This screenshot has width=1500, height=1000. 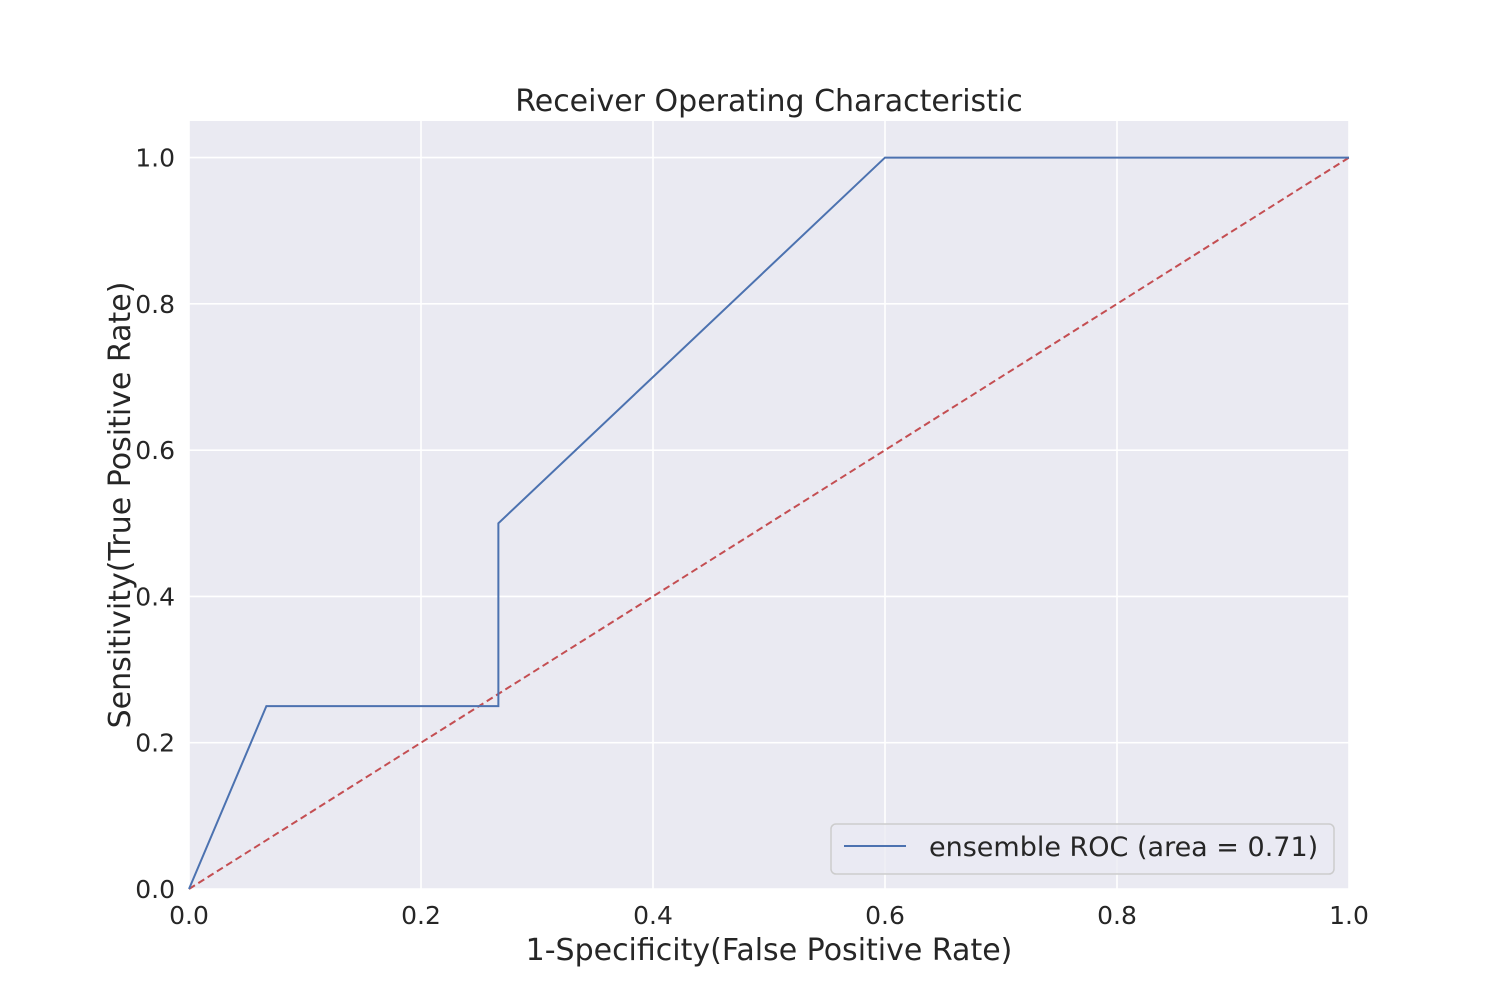 What do you see at coordinates (1123, 847) in the screenshot?
I see `legend-label-ensemble: ensemble ROC (area = 0.71)` at bounding box center [1123, 847].